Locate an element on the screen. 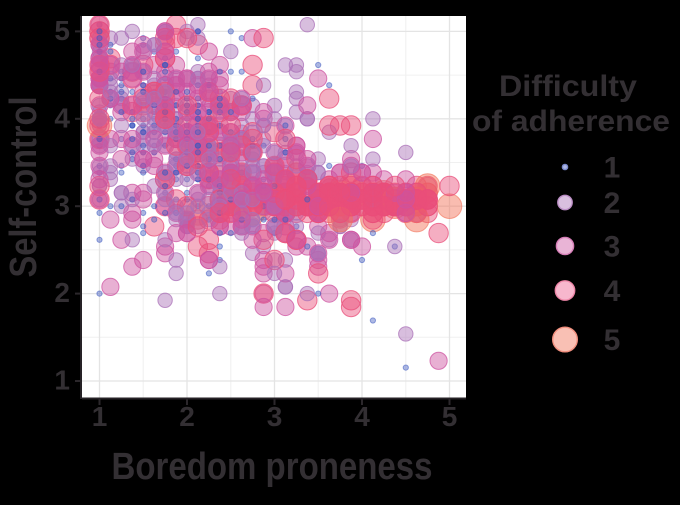  svg-text: Self-control is located at coordinates (24, 187).